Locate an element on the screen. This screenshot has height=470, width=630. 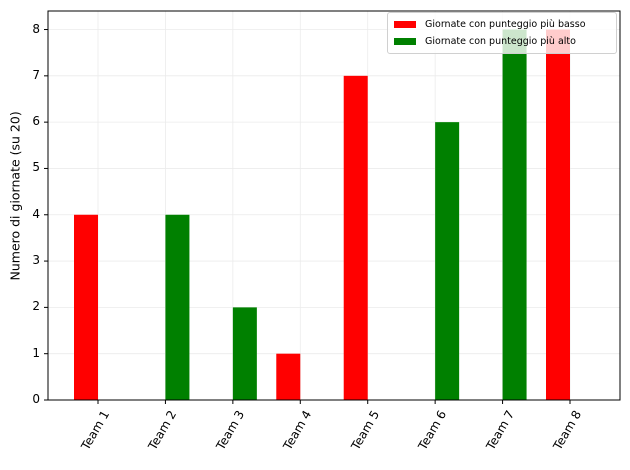
legend-label-highest: Giornate con punteggio più alto is located at coordinates (500, 41).